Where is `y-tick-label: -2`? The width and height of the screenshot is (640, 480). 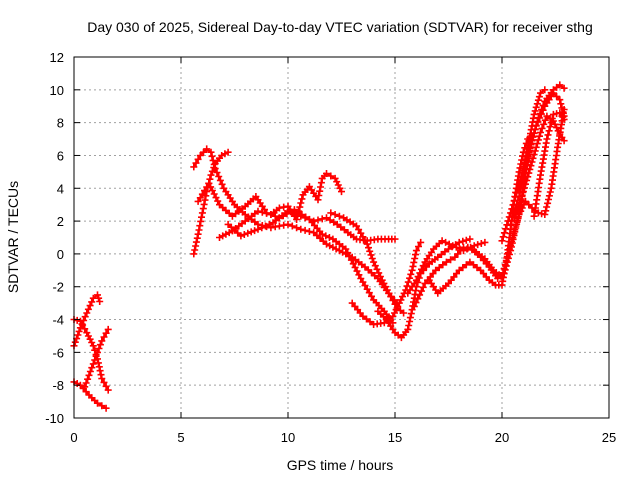 y-tick-label: -2 is located at coordinates (58, 287).